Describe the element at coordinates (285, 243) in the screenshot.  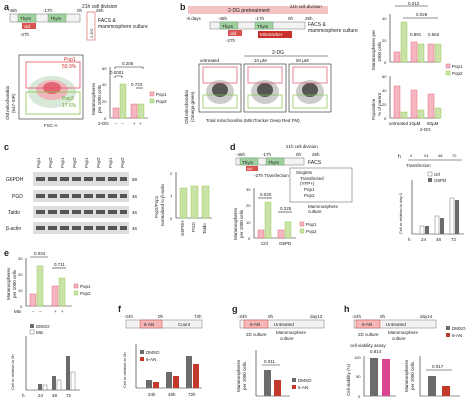
I see `d-xcat-g6pd: G6PD` at that location.